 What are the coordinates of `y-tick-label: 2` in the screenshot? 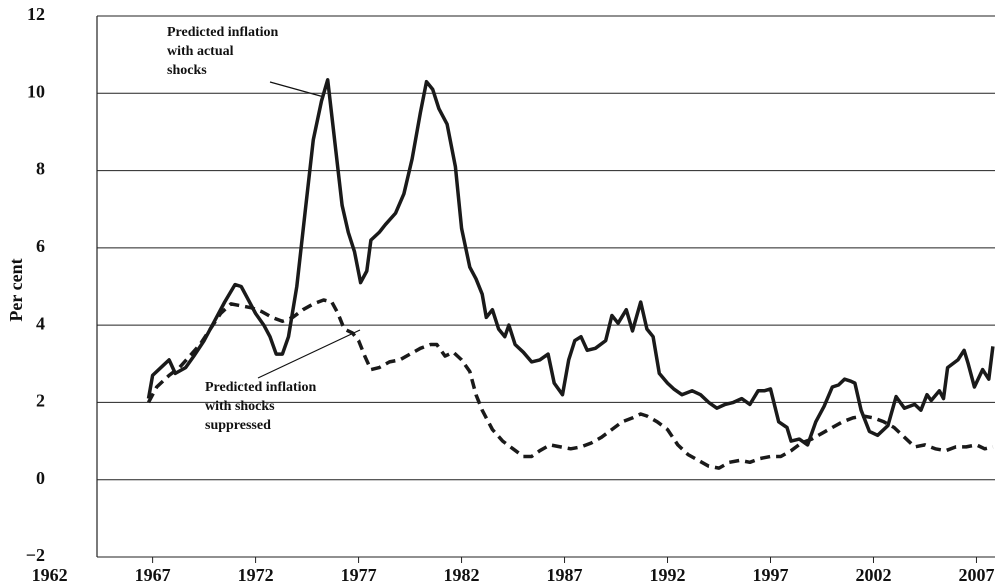 It's located at (40, 401).